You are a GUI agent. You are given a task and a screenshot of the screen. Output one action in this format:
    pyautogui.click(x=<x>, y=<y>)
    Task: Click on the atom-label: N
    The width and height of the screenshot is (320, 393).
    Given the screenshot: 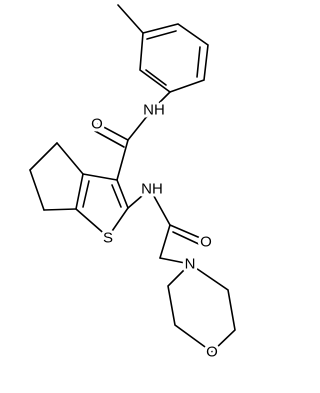 What is the action you would take?
    pyautogui.click(x=190, y=264)
    